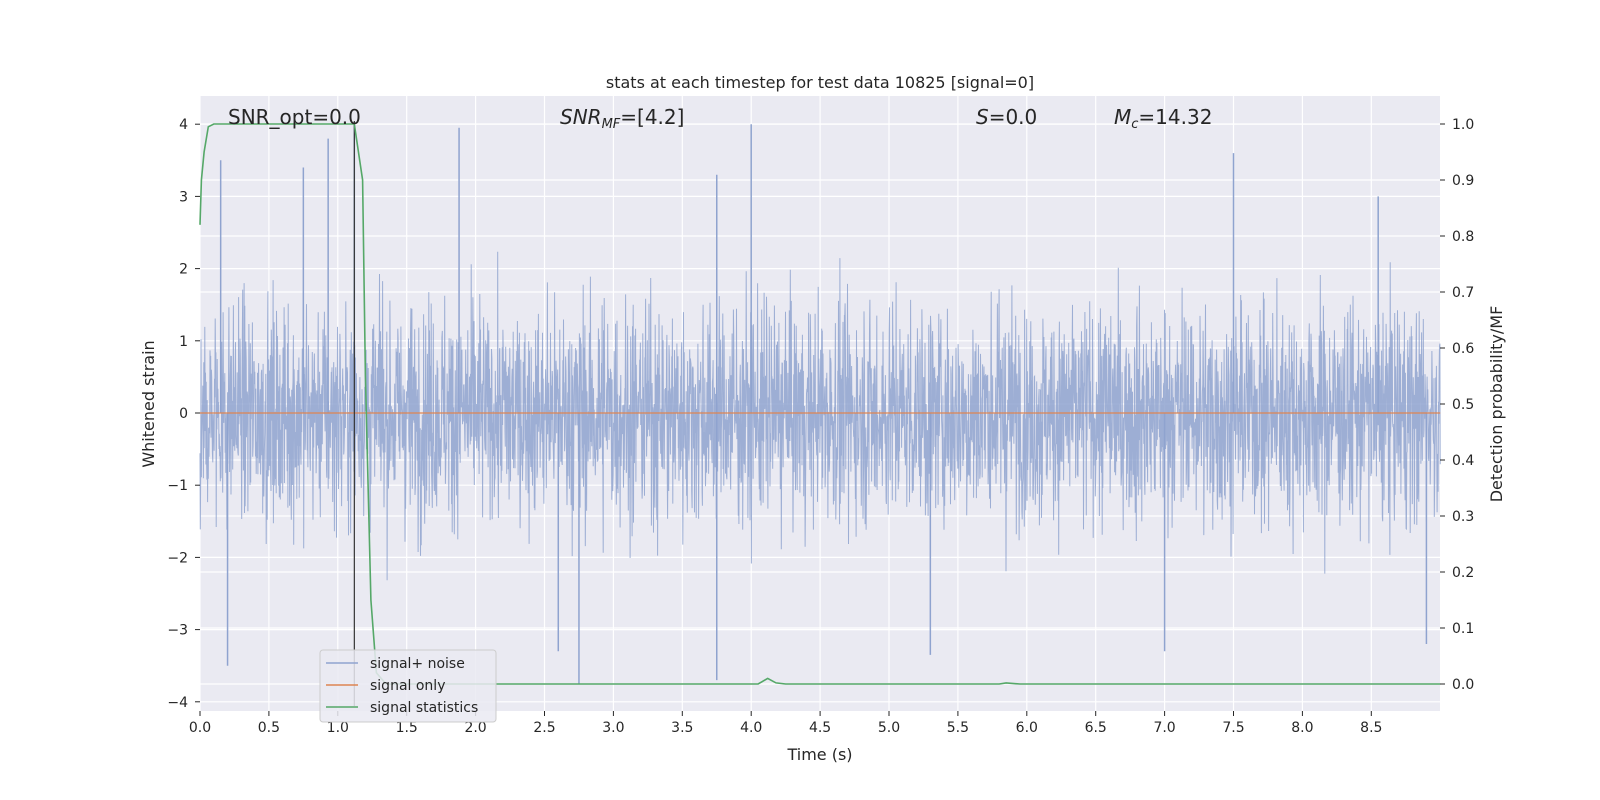  What do you see at coordinates (1463, 573) in the screenshot?
I see `y2-tick-label: 0.2` at bounding box center [1463, 573].